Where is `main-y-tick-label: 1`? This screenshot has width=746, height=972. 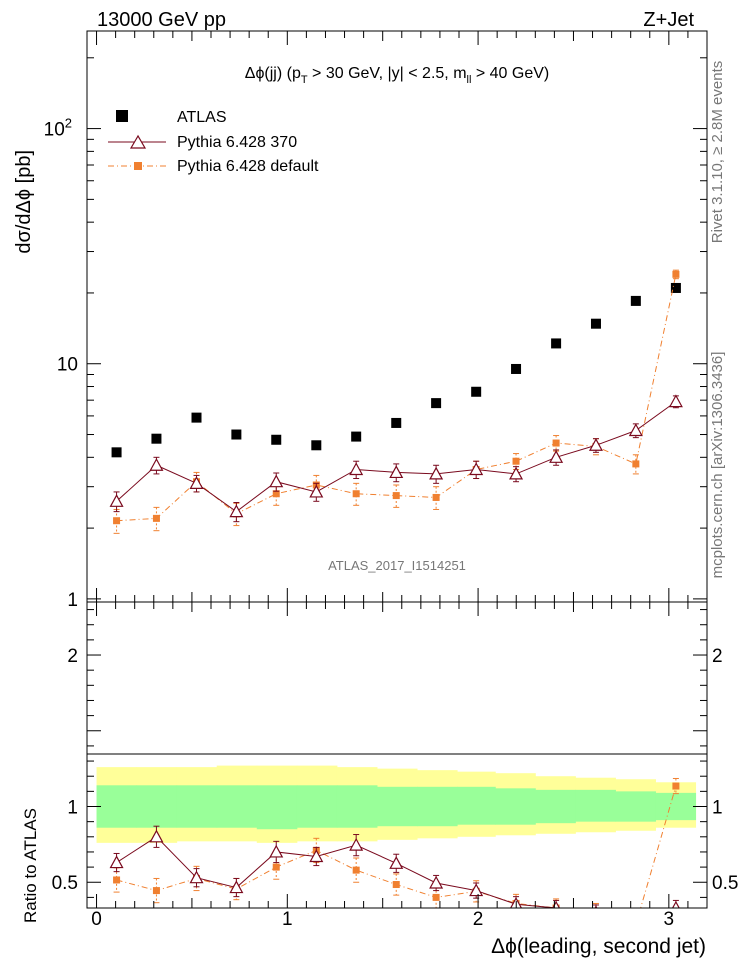
main-y-tick-label: 1 is located at coordinates (72, 600).